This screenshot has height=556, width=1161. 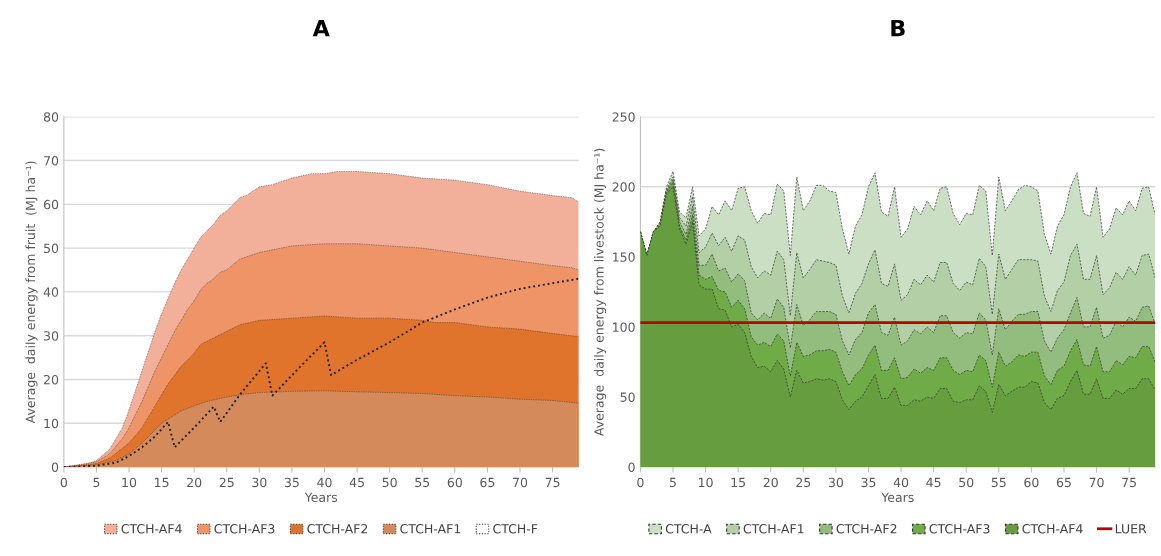 What do you see at coordinates (51, 336) in the screenshot?
I see `y-tick-label: 30` at bounding box center [51, 336].